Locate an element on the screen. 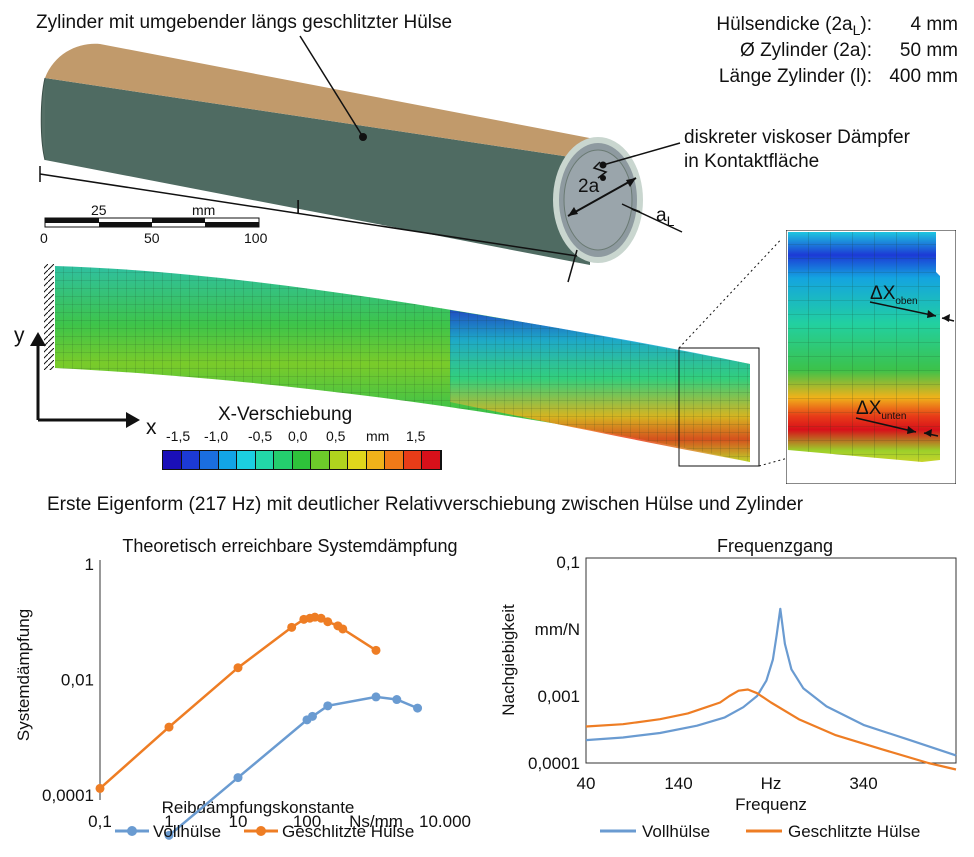 The height and width of the screenshot is (857, 974). param-value-1: 50 mm is located at coordinates (928, 50).